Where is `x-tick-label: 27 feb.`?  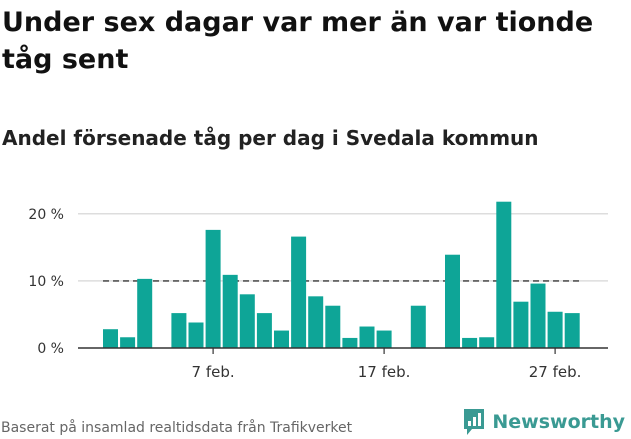
x-tick-label: 27 feb. is located at coordinates (555, 372).